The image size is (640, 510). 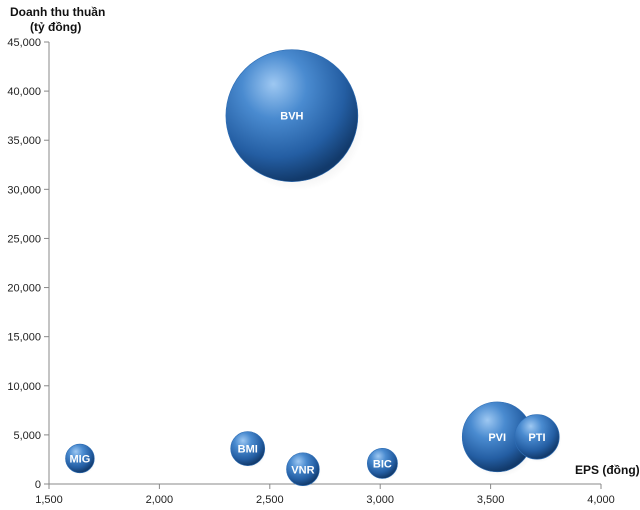 I want to click on x-tick-label: 2,500, so click(x=270, y=500).